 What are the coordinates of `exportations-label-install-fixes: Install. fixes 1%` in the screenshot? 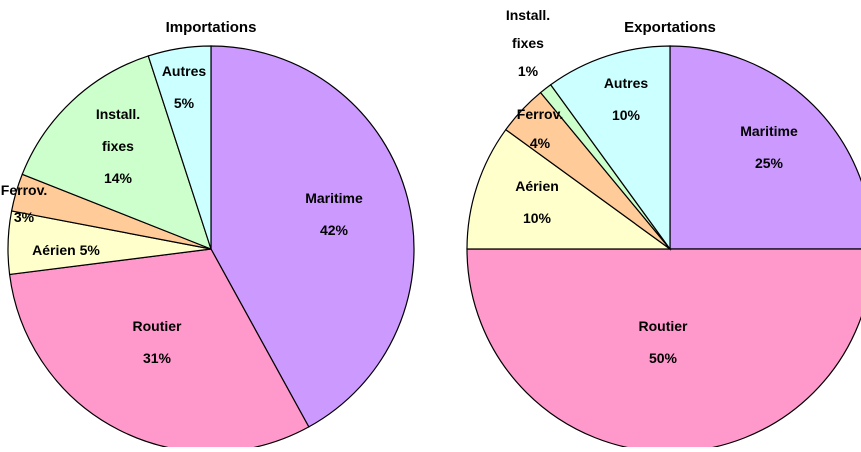 It's located at (528, 43).